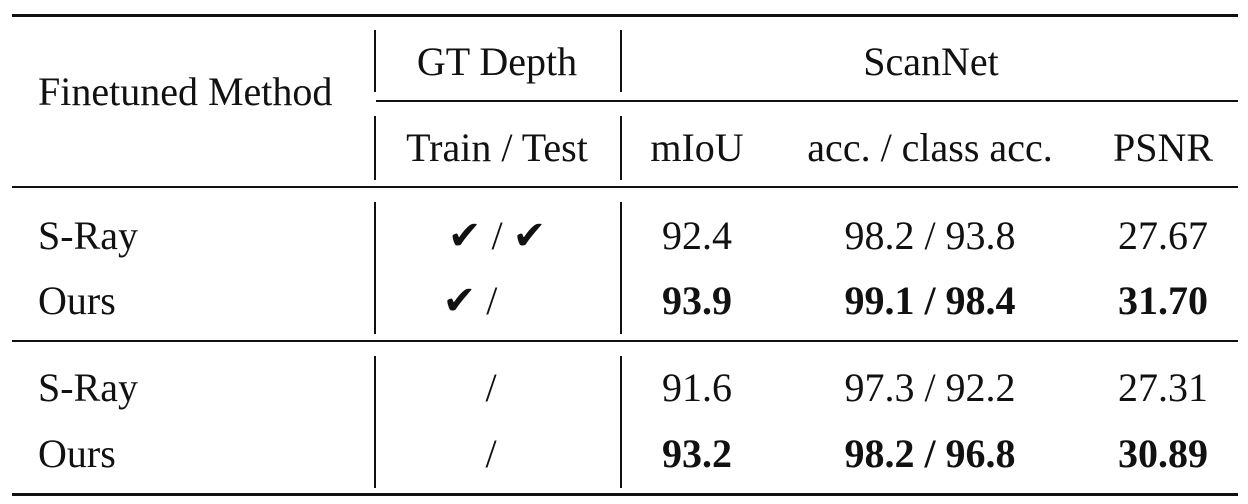 The image size is (1248, 504). Describe the element at coordinates (491, 387) in the screenshot. I see `row3-gt-depth: /` at that location.